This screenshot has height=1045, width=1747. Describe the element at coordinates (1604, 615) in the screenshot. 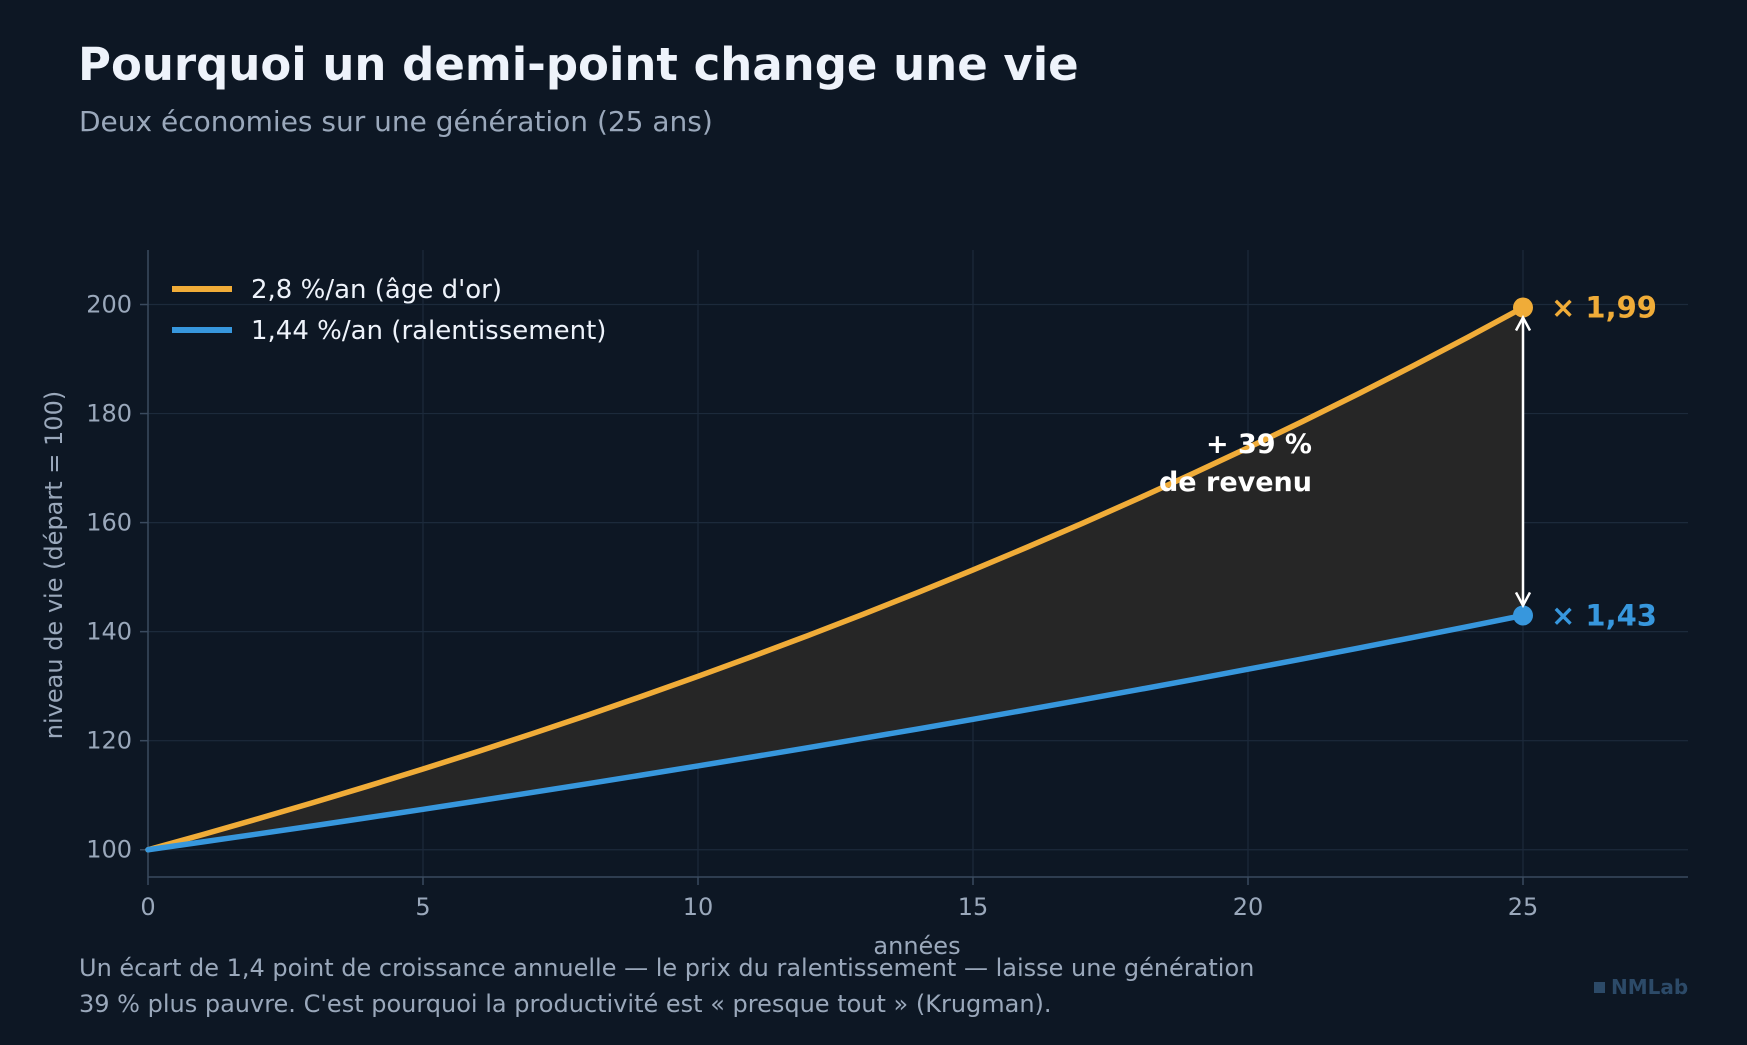

I see `series-end-label-1: × 1,43` at that location.